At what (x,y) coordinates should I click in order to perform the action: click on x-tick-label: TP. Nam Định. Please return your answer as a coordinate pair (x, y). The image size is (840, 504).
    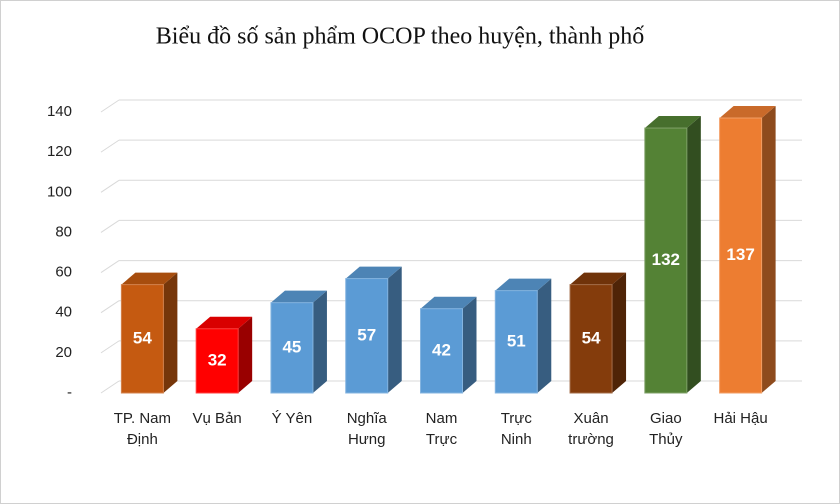
    Looking at the image, I should click on (142, 429).